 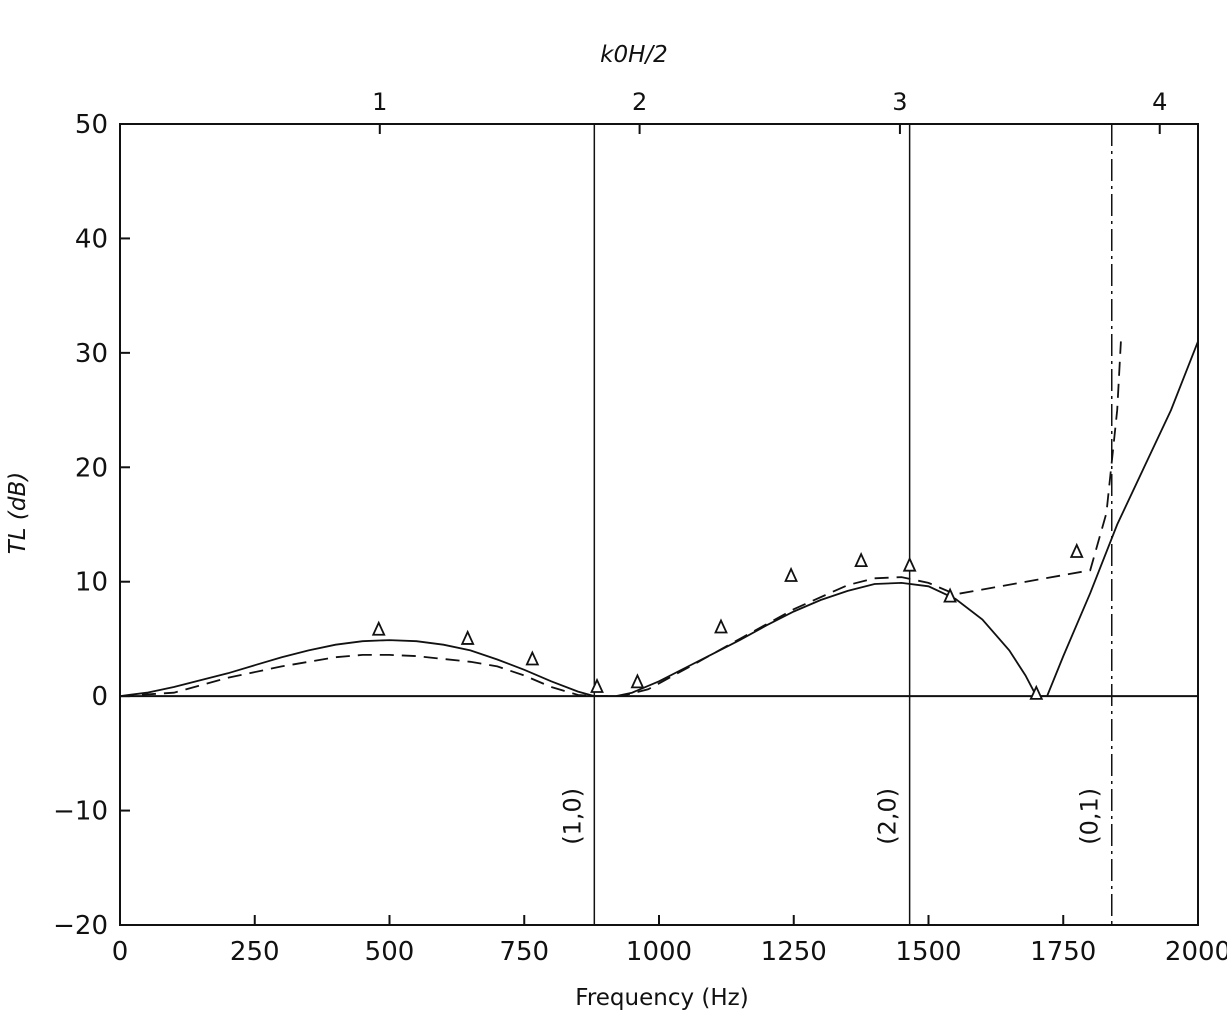 What do you see at coordinates (390, 952) in the screenshot?
I see `x-tick-label-2: 500` at bounding box center [390, 952].